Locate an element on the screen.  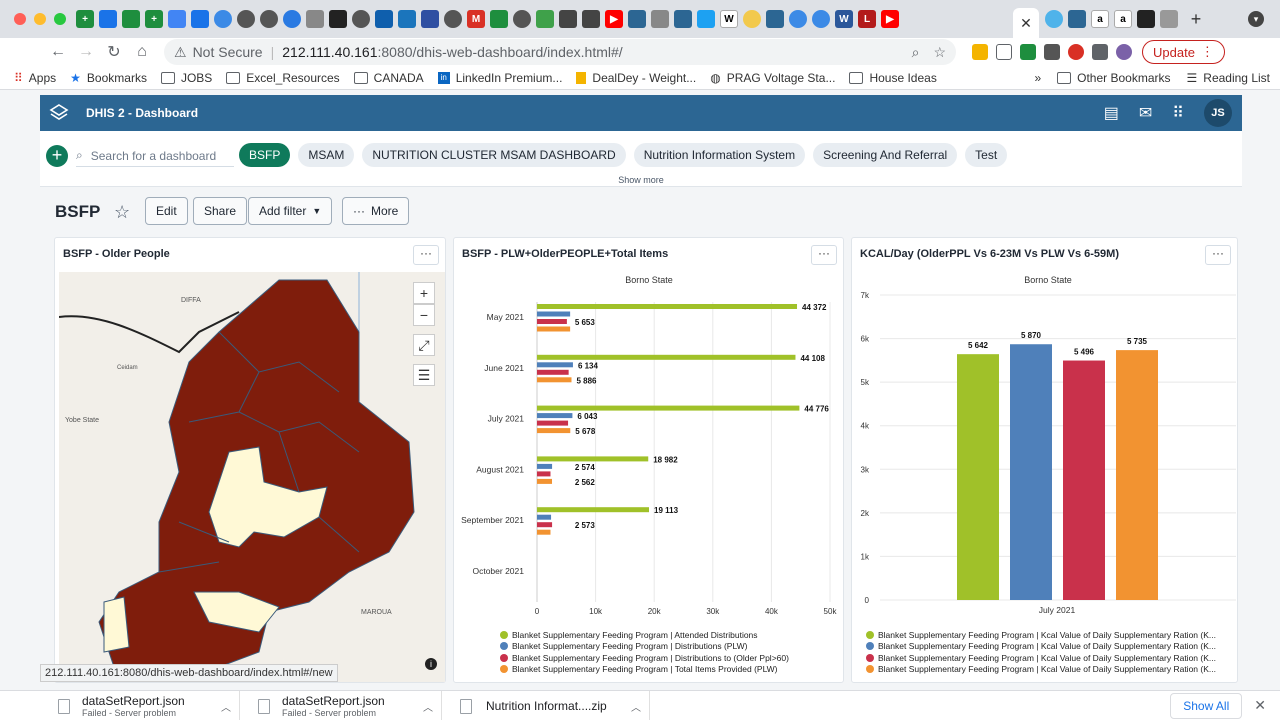
tab-circle-icon is located at coordinates (1054, 19).